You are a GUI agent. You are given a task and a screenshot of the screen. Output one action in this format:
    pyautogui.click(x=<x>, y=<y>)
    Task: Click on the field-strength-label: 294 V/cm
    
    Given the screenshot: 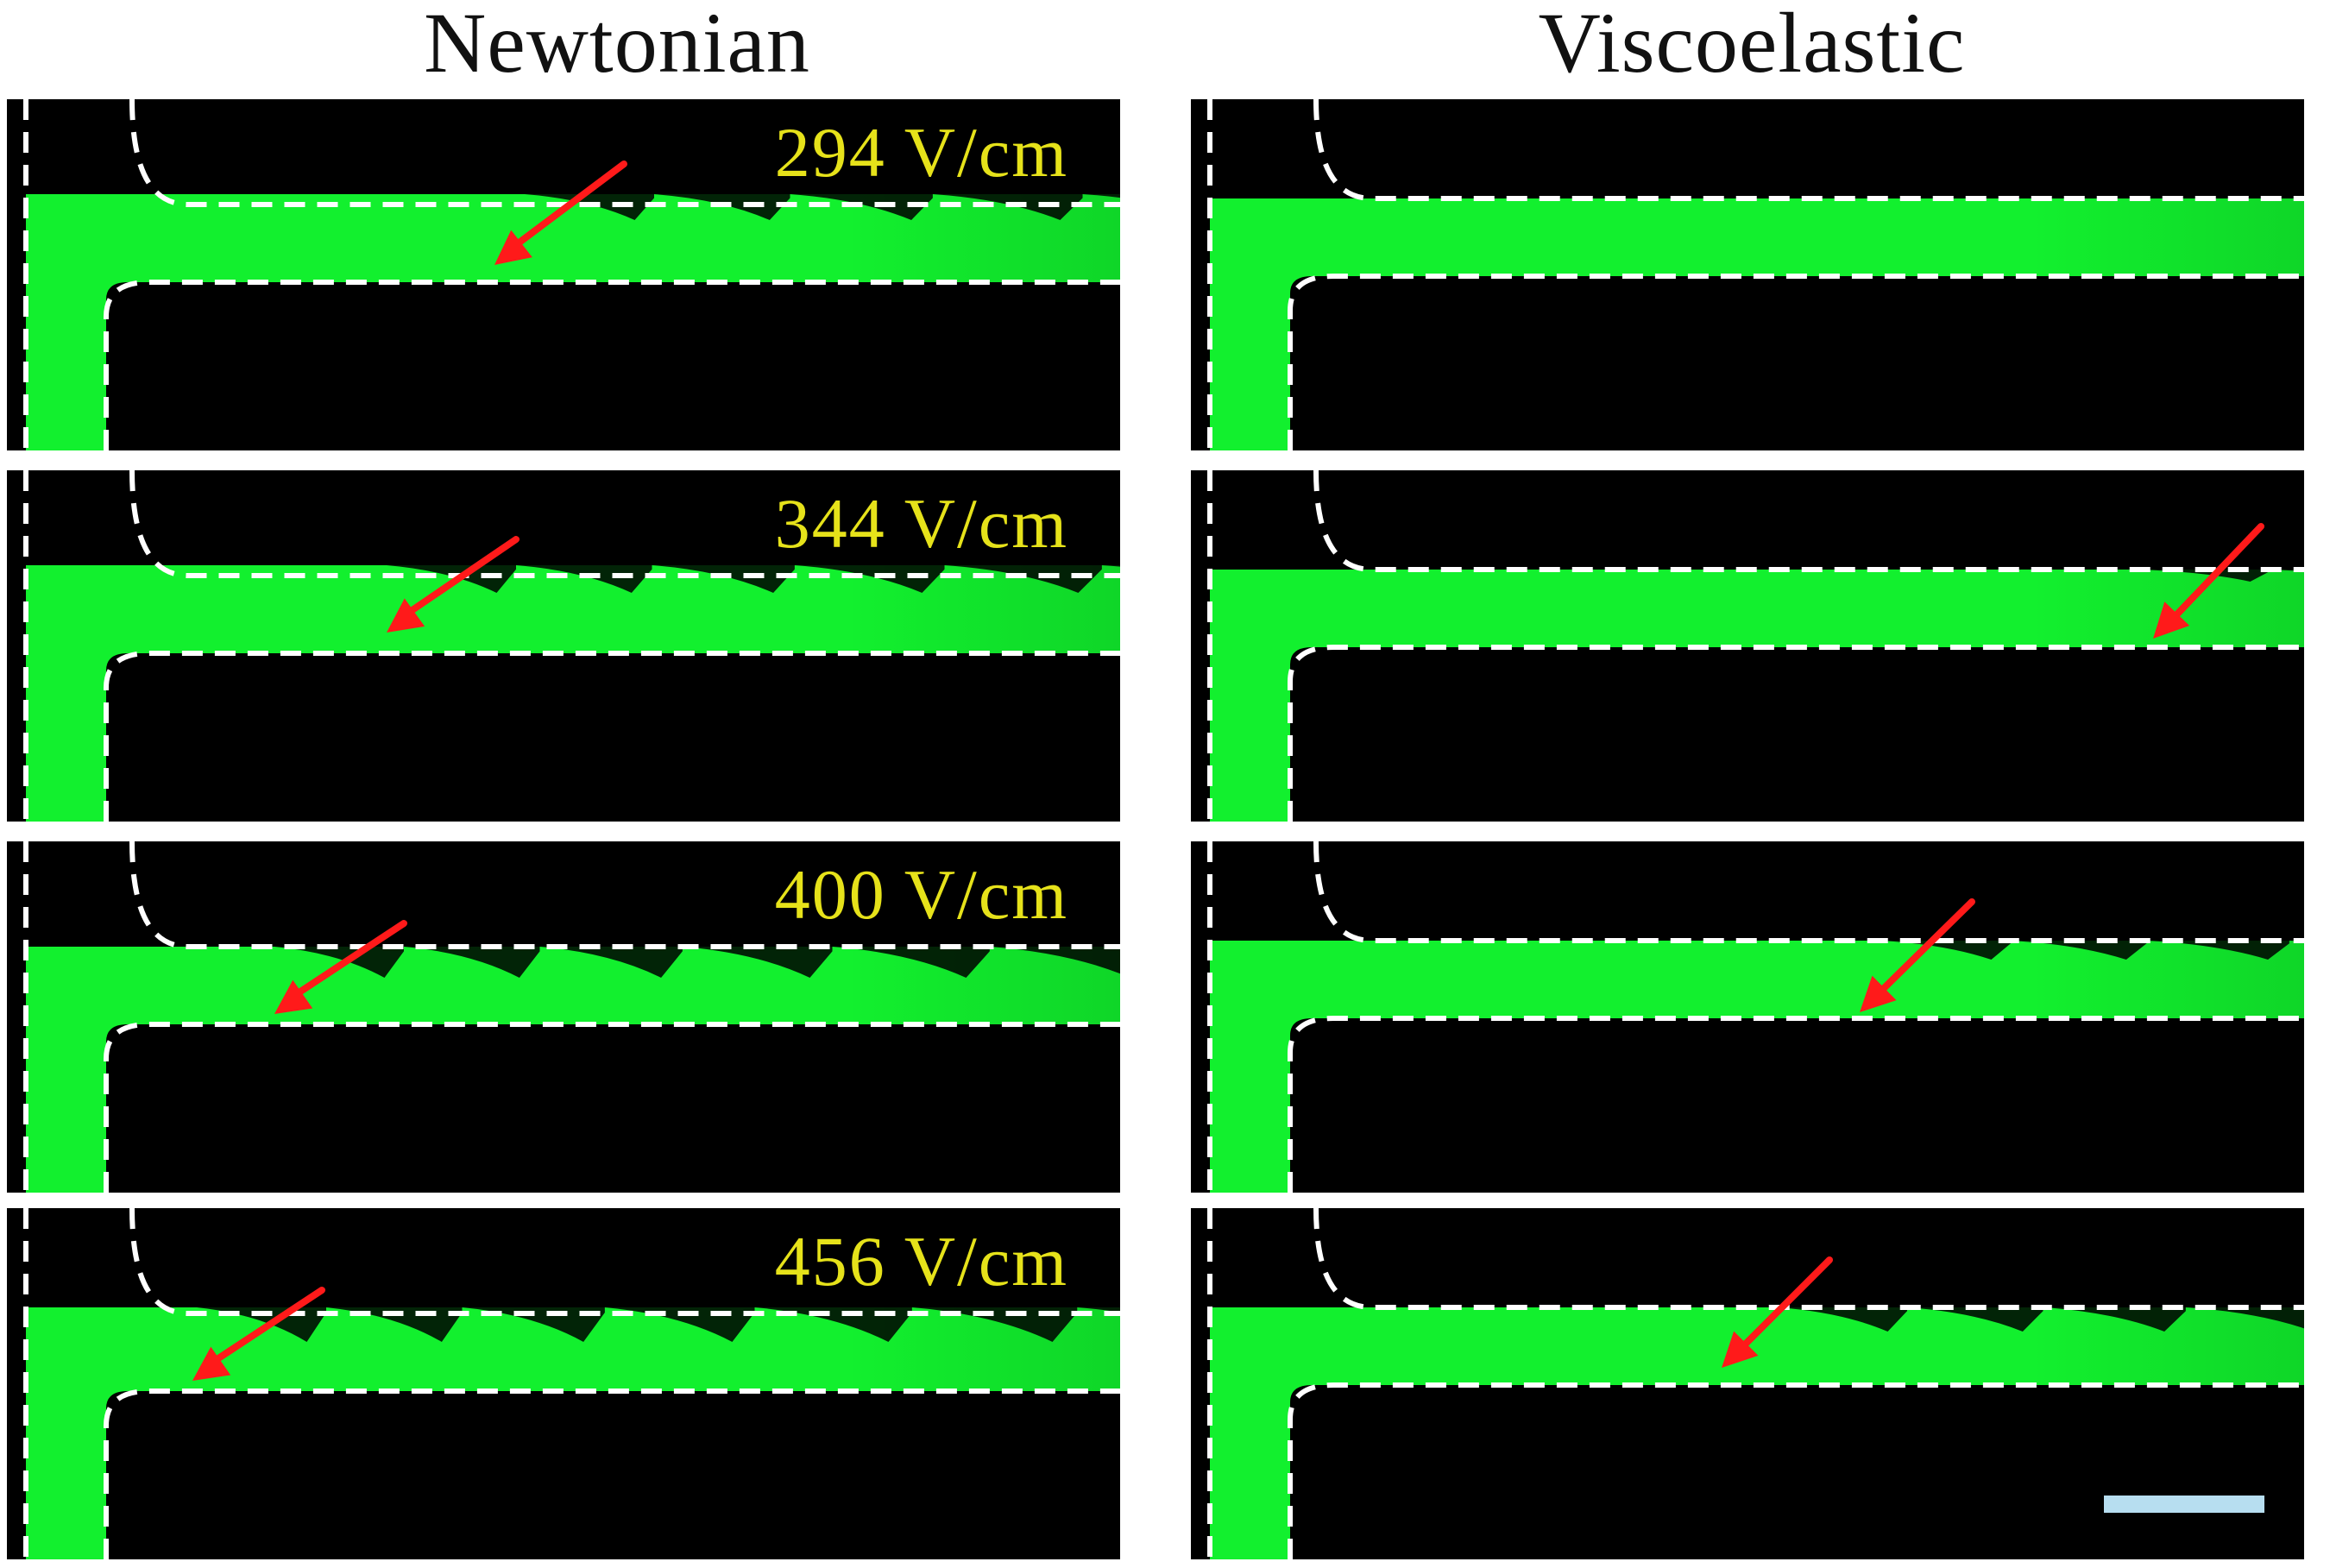 What is the action you would take?
    pyautogui.click(x=921, y=152)
    